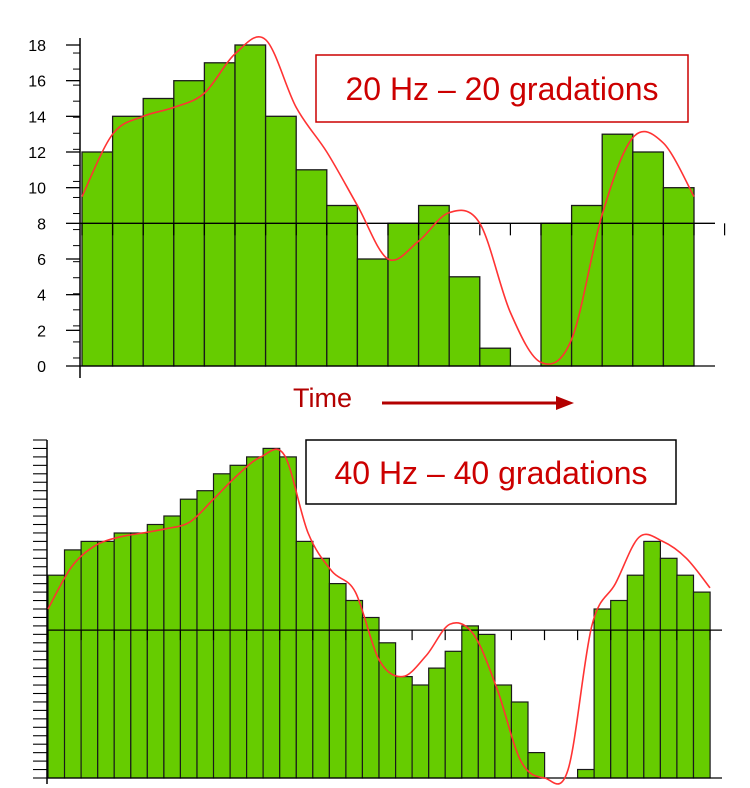  Describe the element at coordinates (37, 46) in the screenshot. I see `y-tick-label-20hz: 18` at that location.